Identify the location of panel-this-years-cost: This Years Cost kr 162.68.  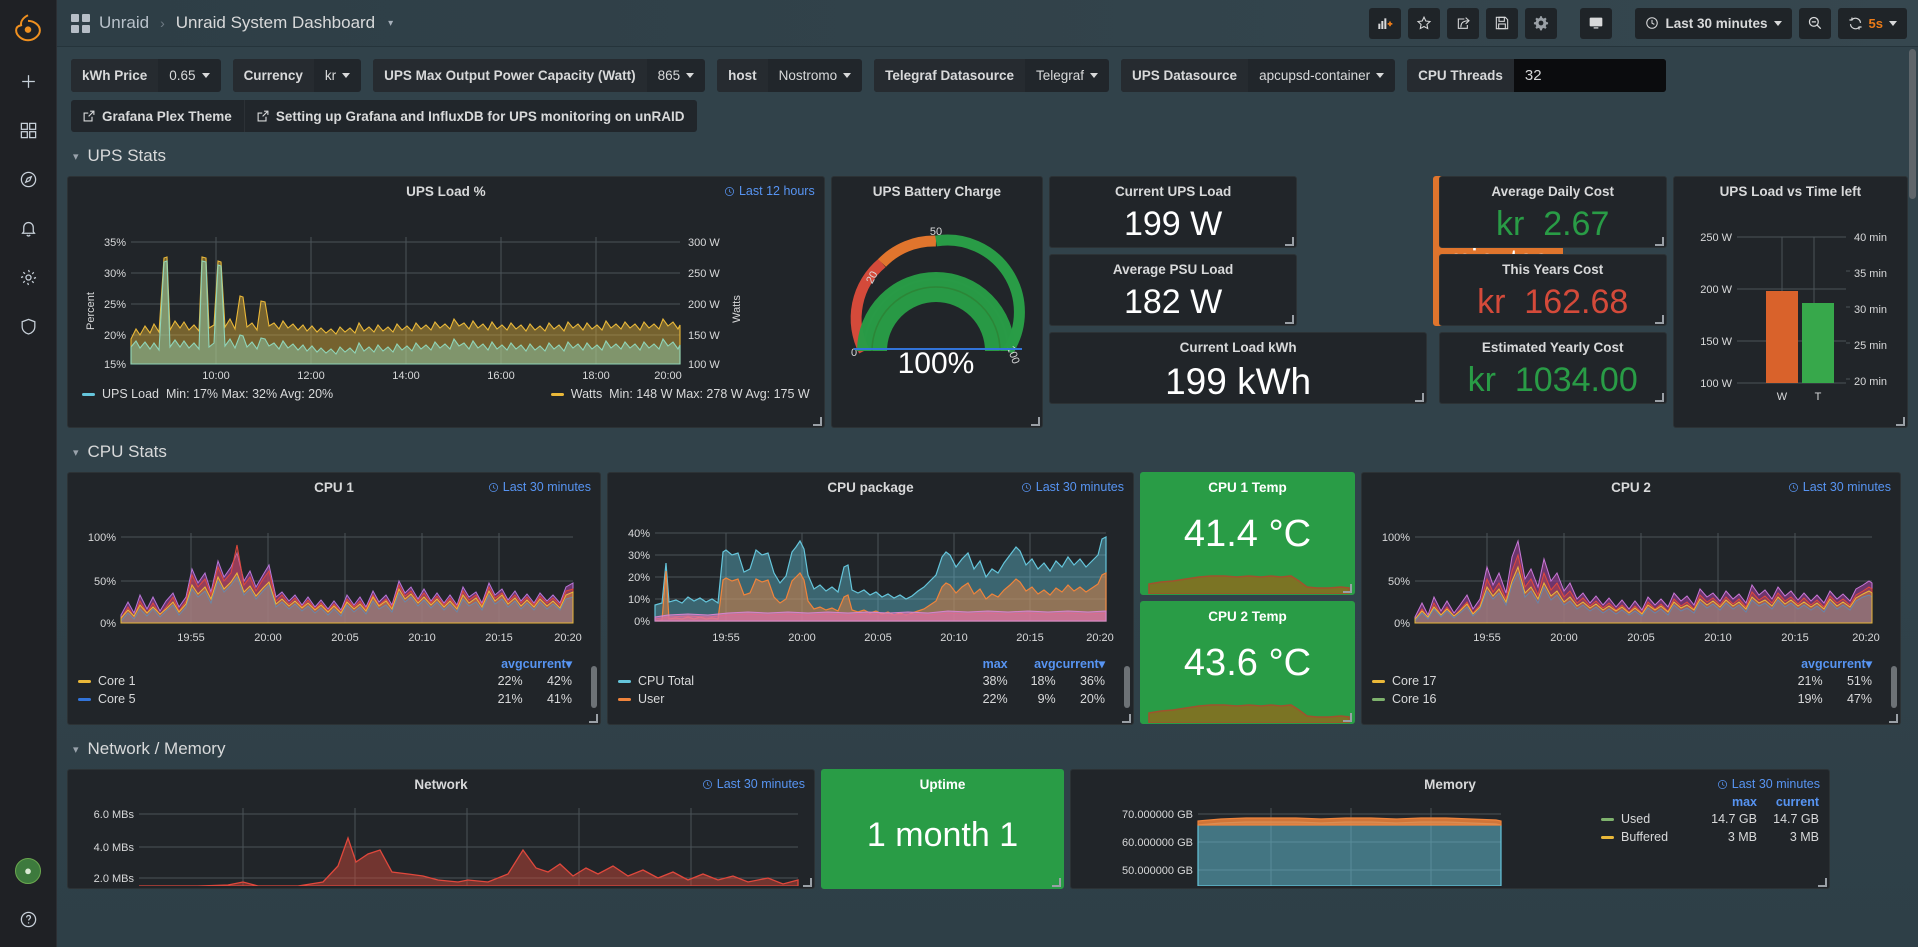
(1552, 290).